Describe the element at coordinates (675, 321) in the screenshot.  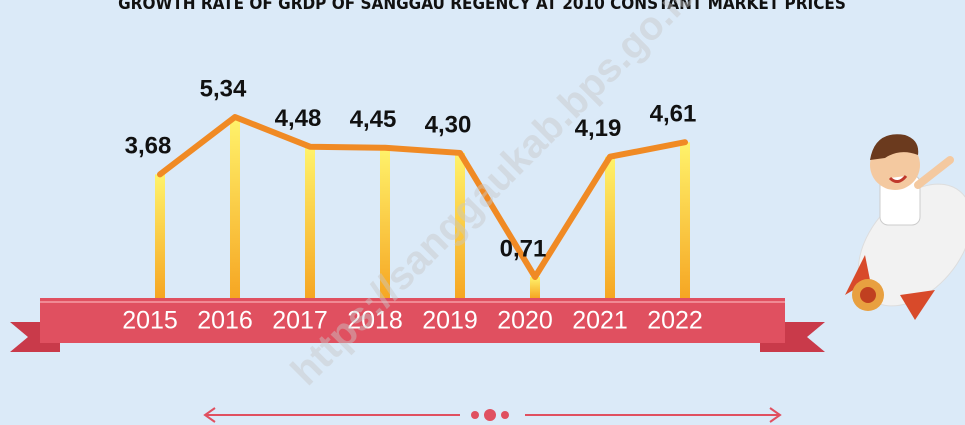
I see `x-tick-label: 2022` at that location.